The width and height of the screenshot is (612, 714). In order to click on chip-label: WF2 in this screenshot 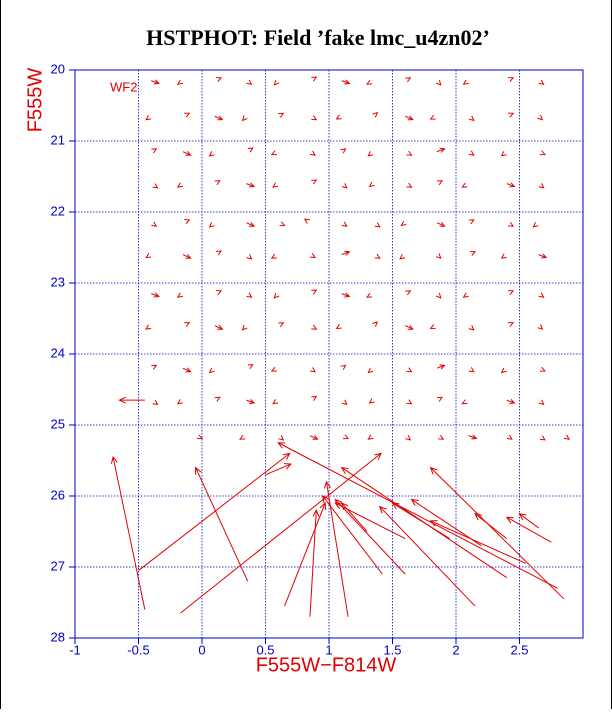, I will do `click(123, 86)`.